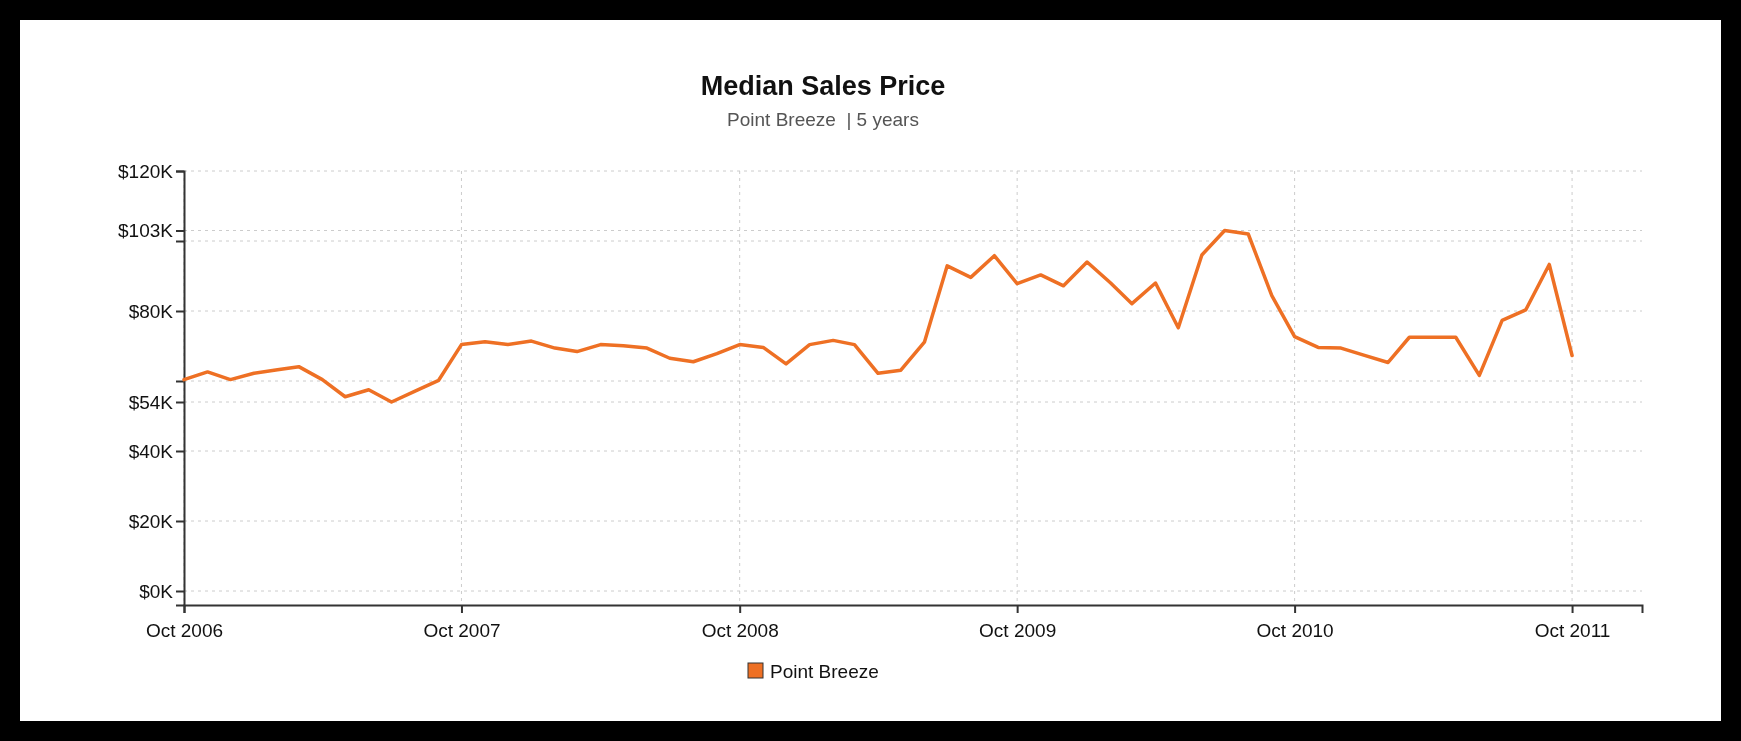 The width and height of the screenshot is (1741, 741). What do you see at coordinates (151, 311) in the screenshot?
I see `y-tick-label: $80K` at bounding box center [151, 311].